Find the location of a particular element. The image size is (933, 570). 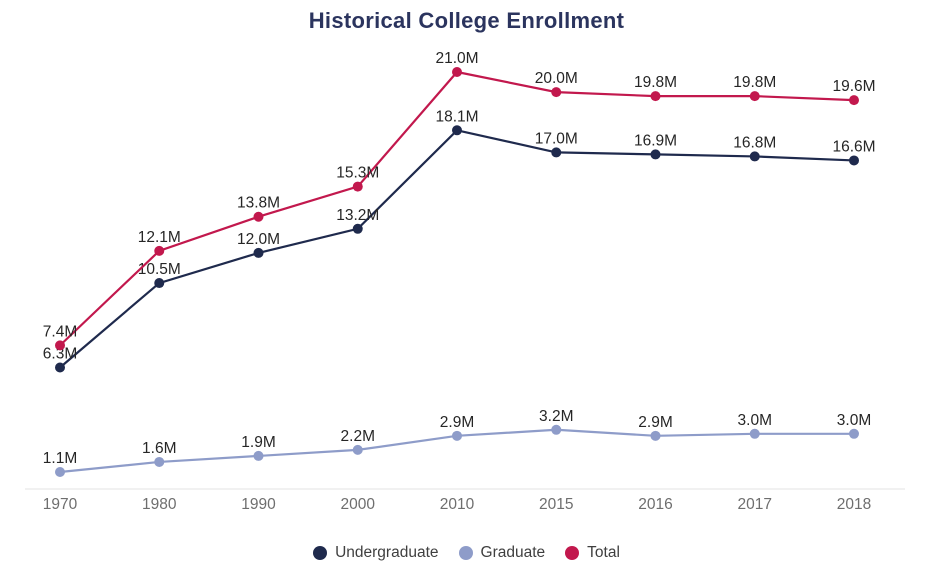

x-tick-label: 2017 is located at coordinates (755, 504).